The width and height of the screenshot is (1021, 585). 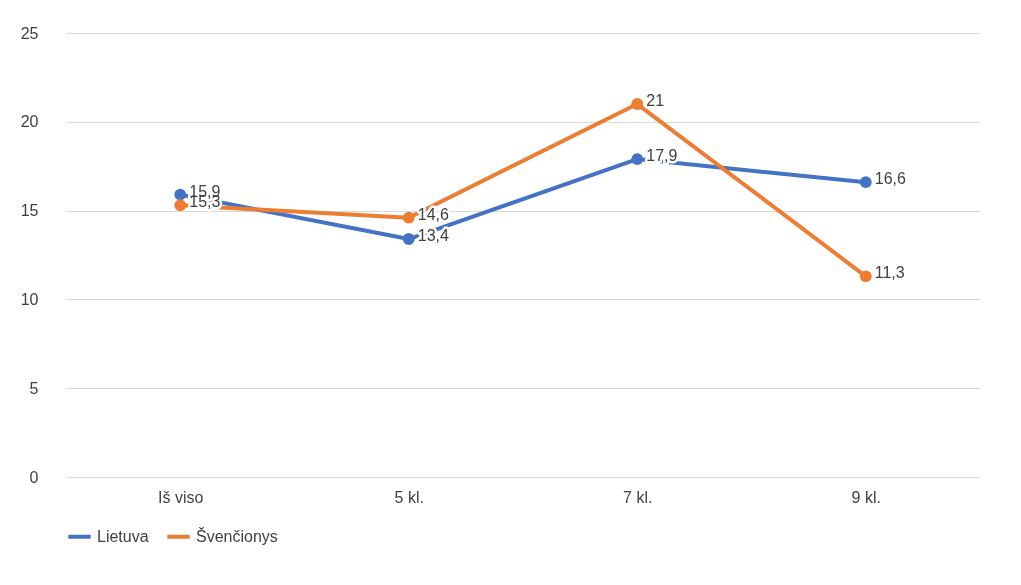 I want to click on x-tick-label: Iš viso, so click(x=181, y=497).